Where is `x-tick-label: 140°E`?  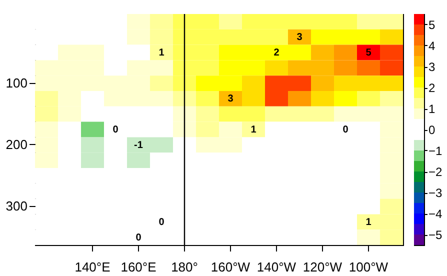
x-tick-label: 140°E is located at coordinates (92, 267).